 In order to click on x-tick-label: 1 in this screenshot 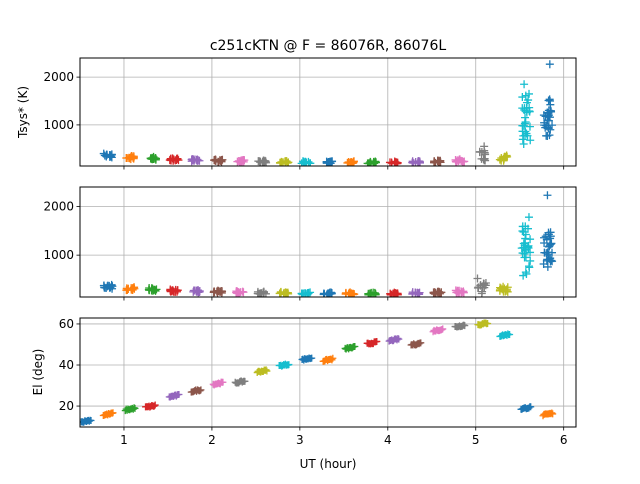, I will do `click(124, 440)`.